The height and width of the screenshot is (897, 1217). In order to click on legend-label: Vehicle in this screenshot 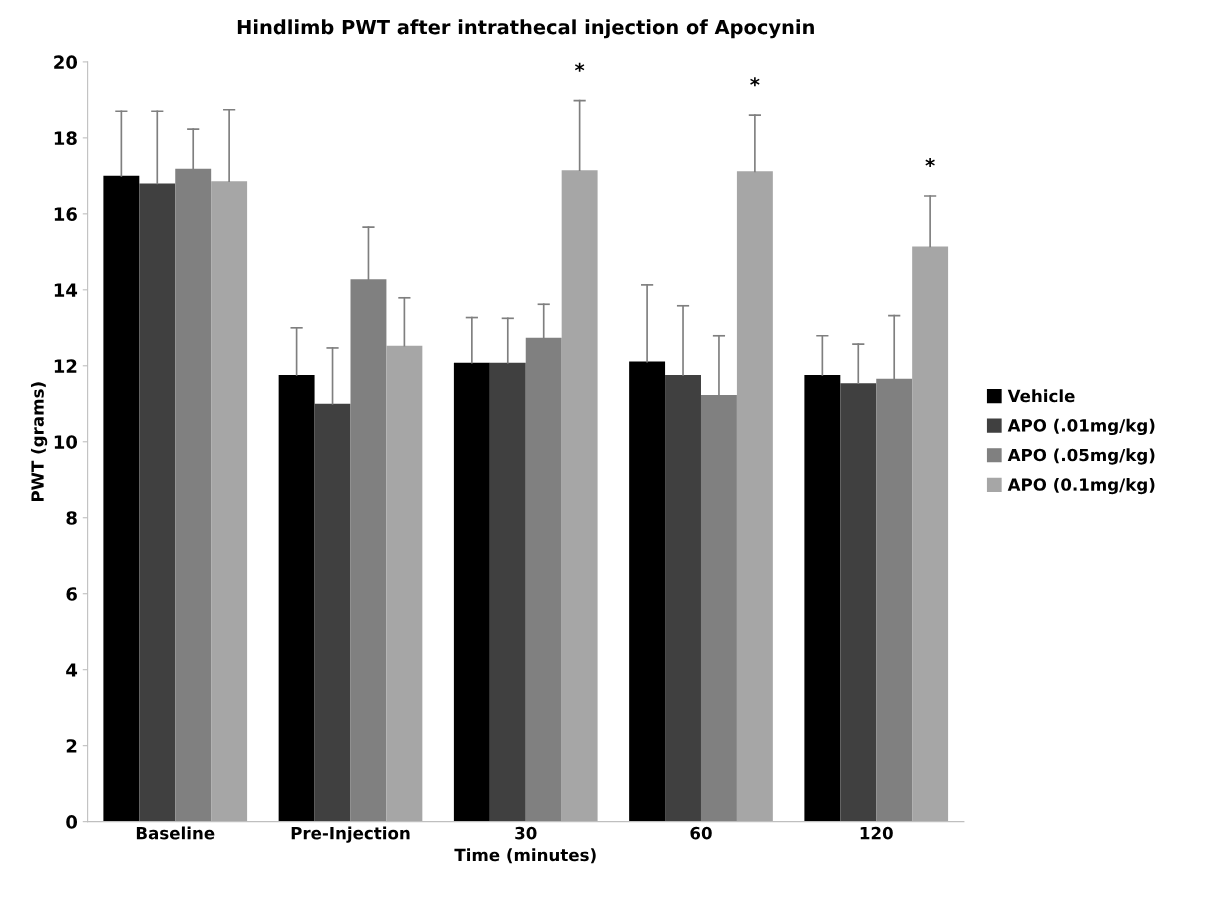, I will do `click(1041, 396)`.